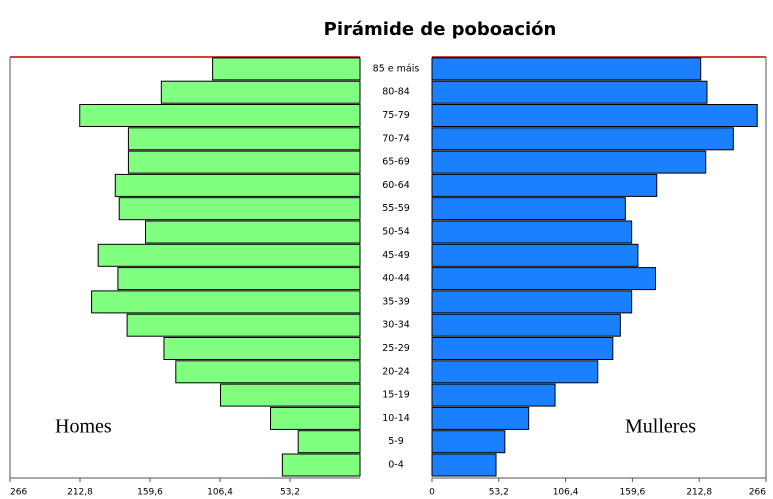 This screenshot has height=499, width=773. Describe the element at coordinates (396, 418) in the screenshot. I see `category-label: 10-14` at that location.